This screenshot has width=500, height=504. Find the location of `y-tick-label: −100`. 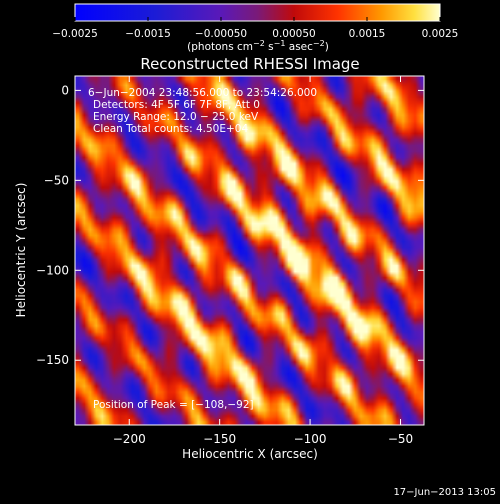

y-tick-label: −100 is located at coordinates (52, 270).